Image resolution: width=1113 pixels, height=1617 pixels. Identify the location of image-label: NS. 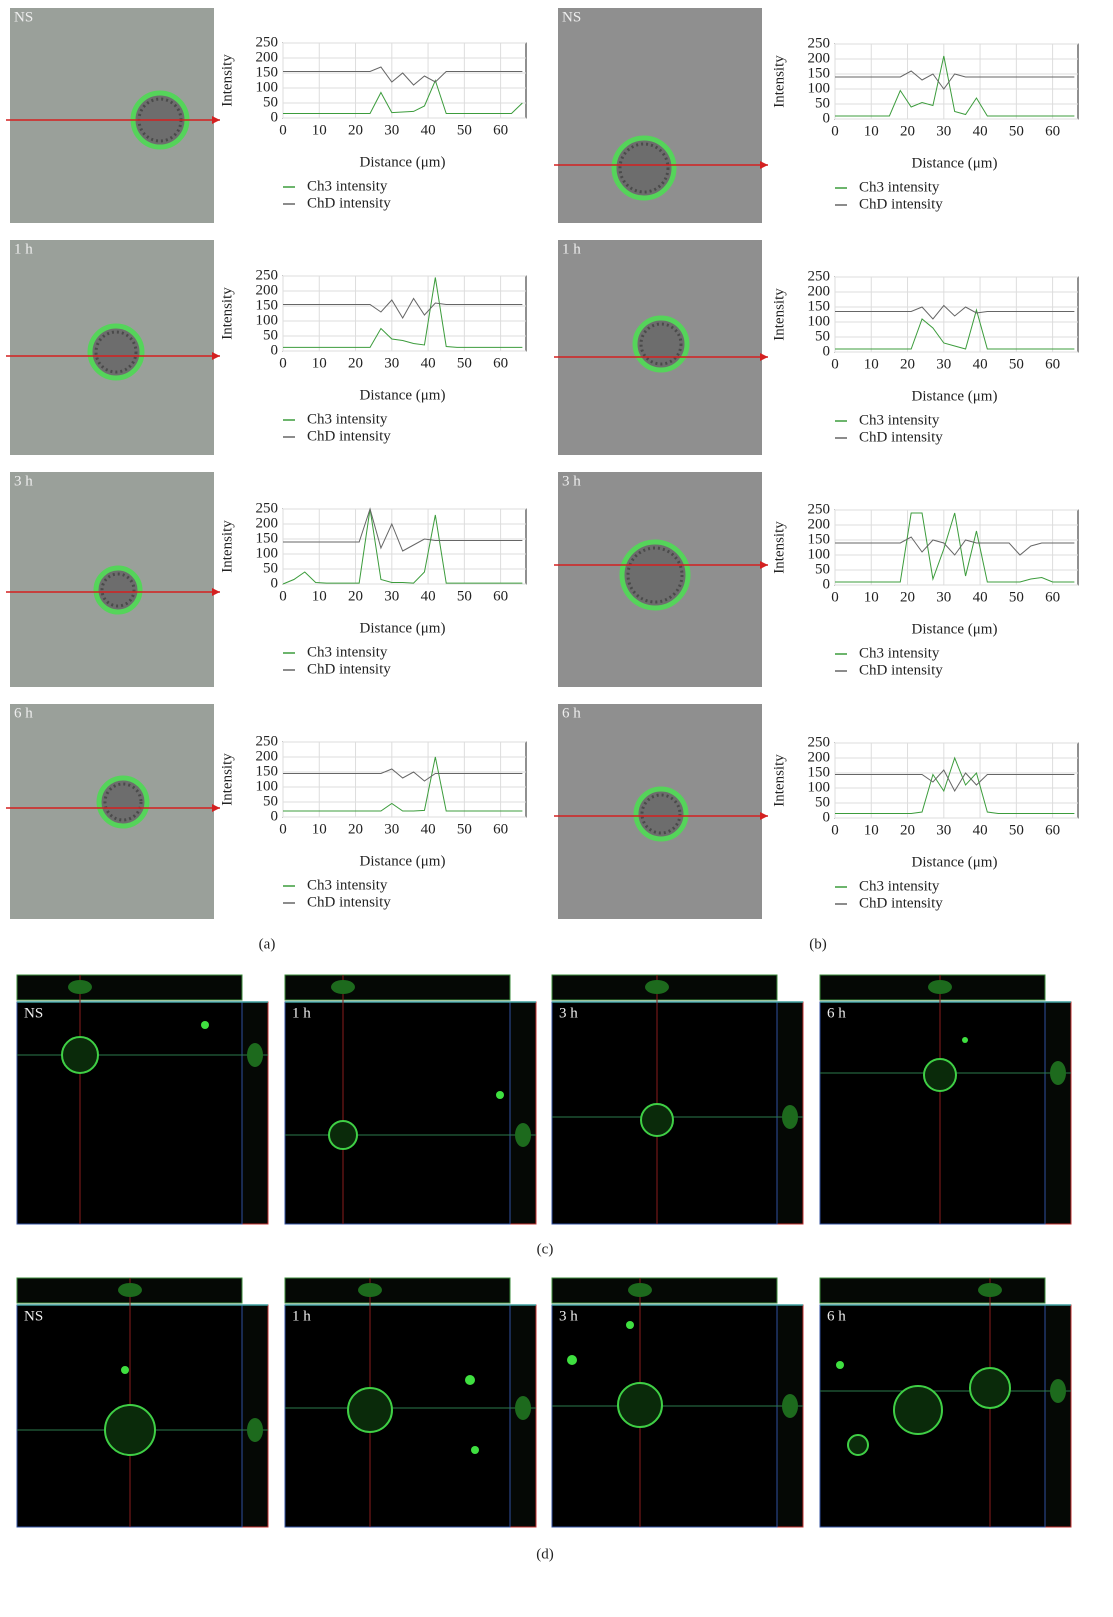
(571, 17).